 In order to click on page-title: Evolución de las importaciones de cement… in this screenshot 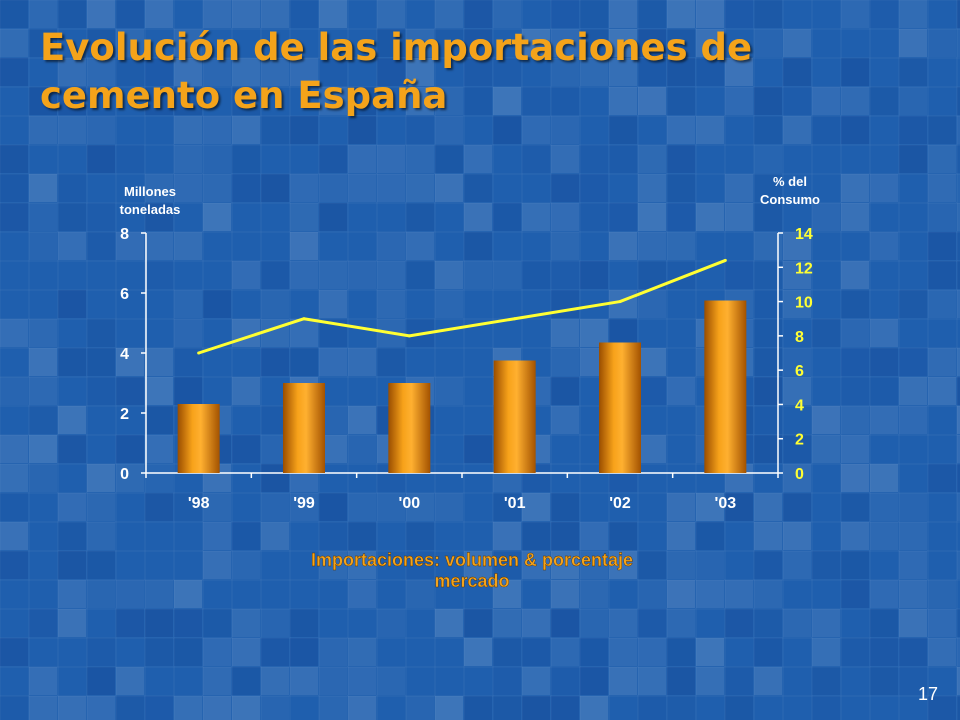, I will do `click(480, 72)`.